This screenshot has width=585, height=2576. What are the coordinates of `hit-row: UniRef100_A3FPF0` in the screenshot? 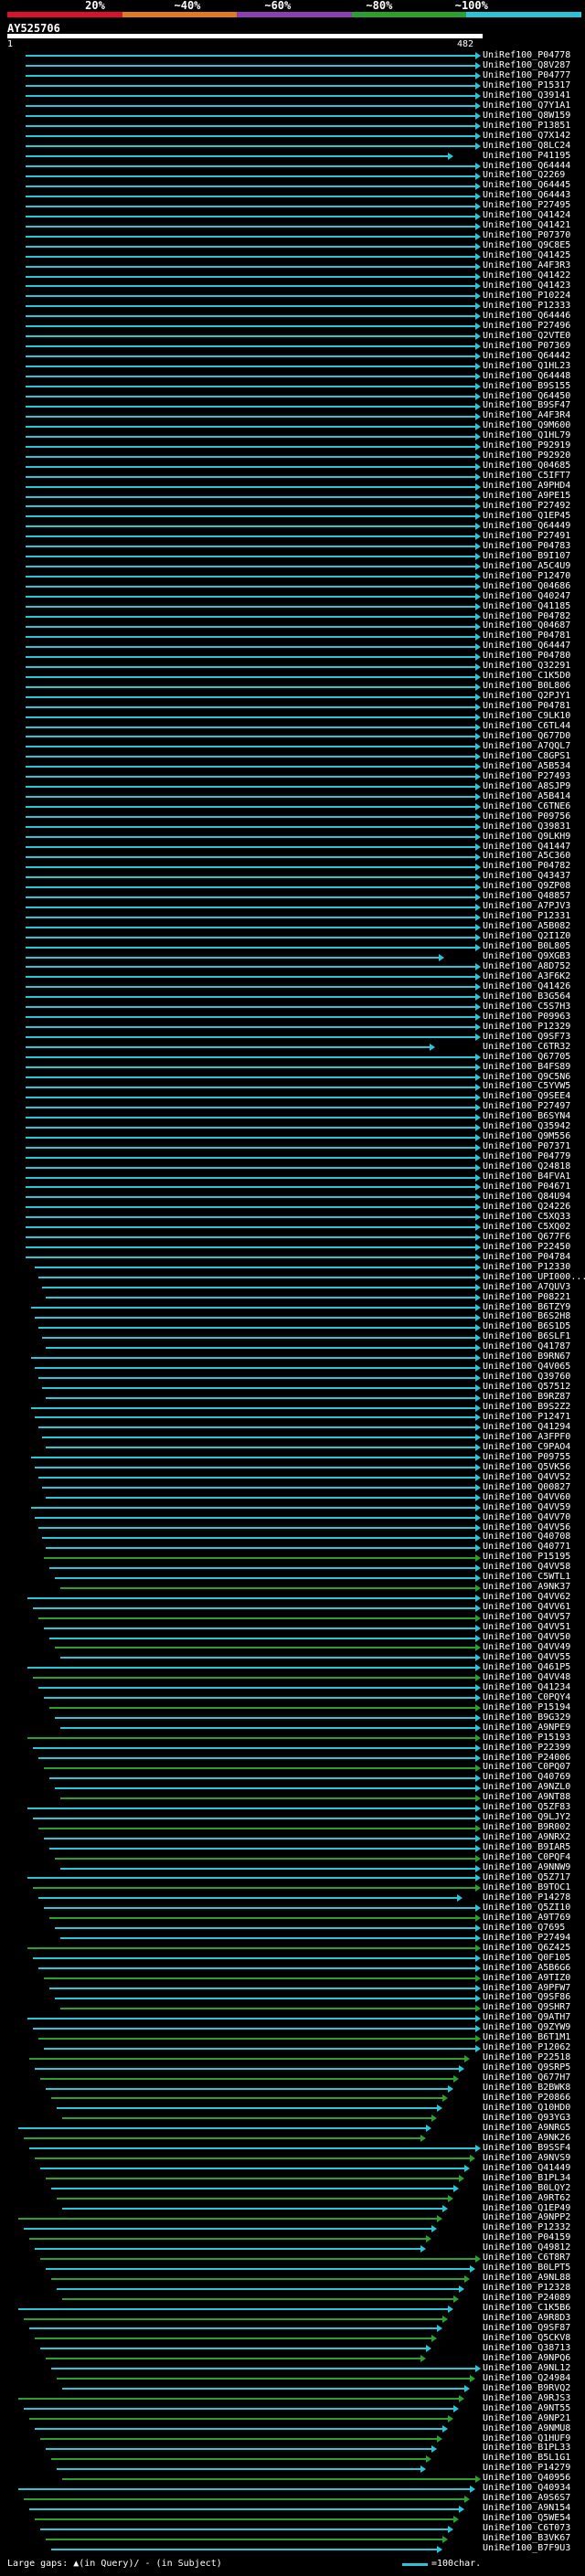 It's located at (293, 1437).